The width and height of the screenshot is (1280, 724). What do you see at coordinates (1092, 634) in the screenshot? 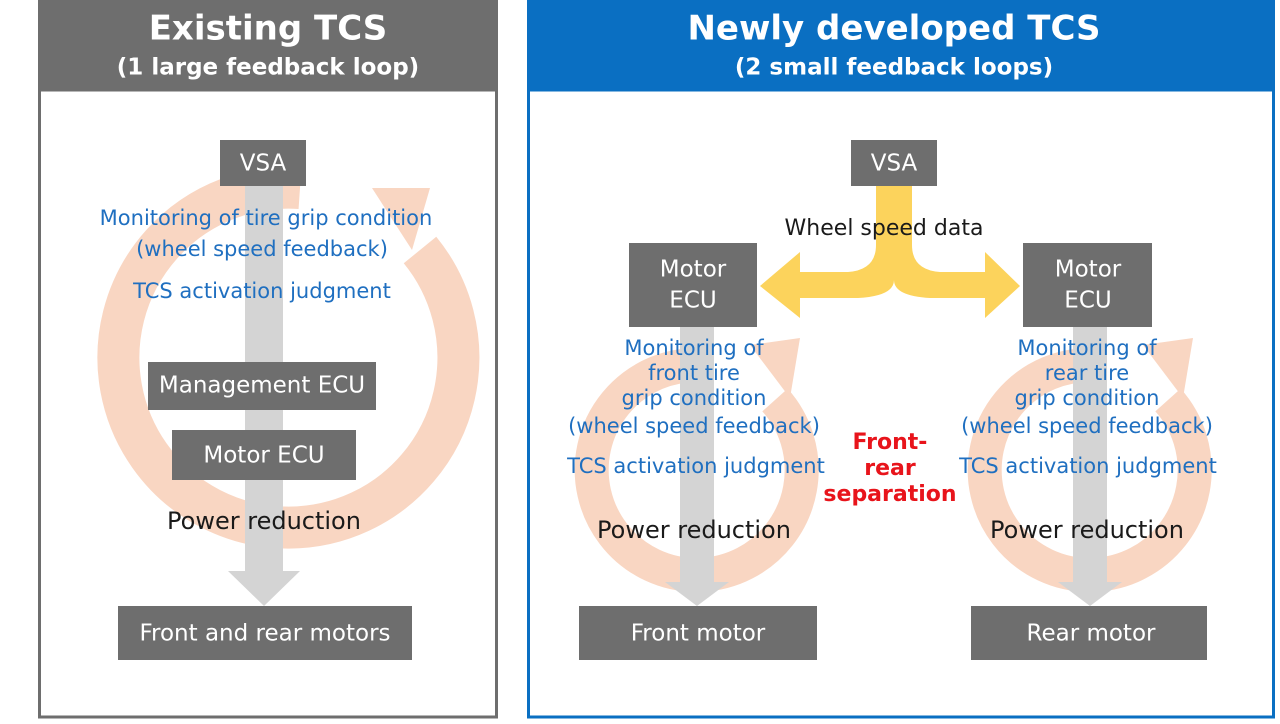
I see `motor-label: Rear motor` at bounding box center [1092, 634].